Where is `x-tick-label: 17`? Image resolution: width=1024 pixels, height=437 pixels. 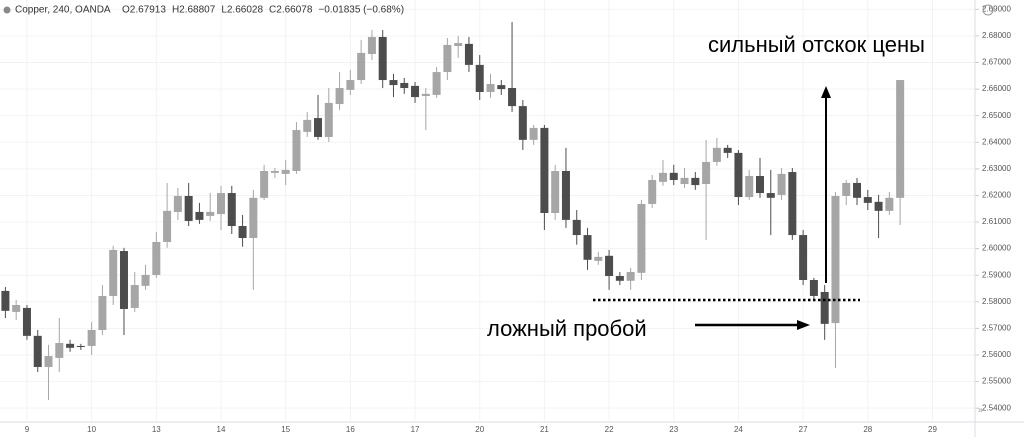
x-tick-label: 17 is located at coordinates (415, 429).